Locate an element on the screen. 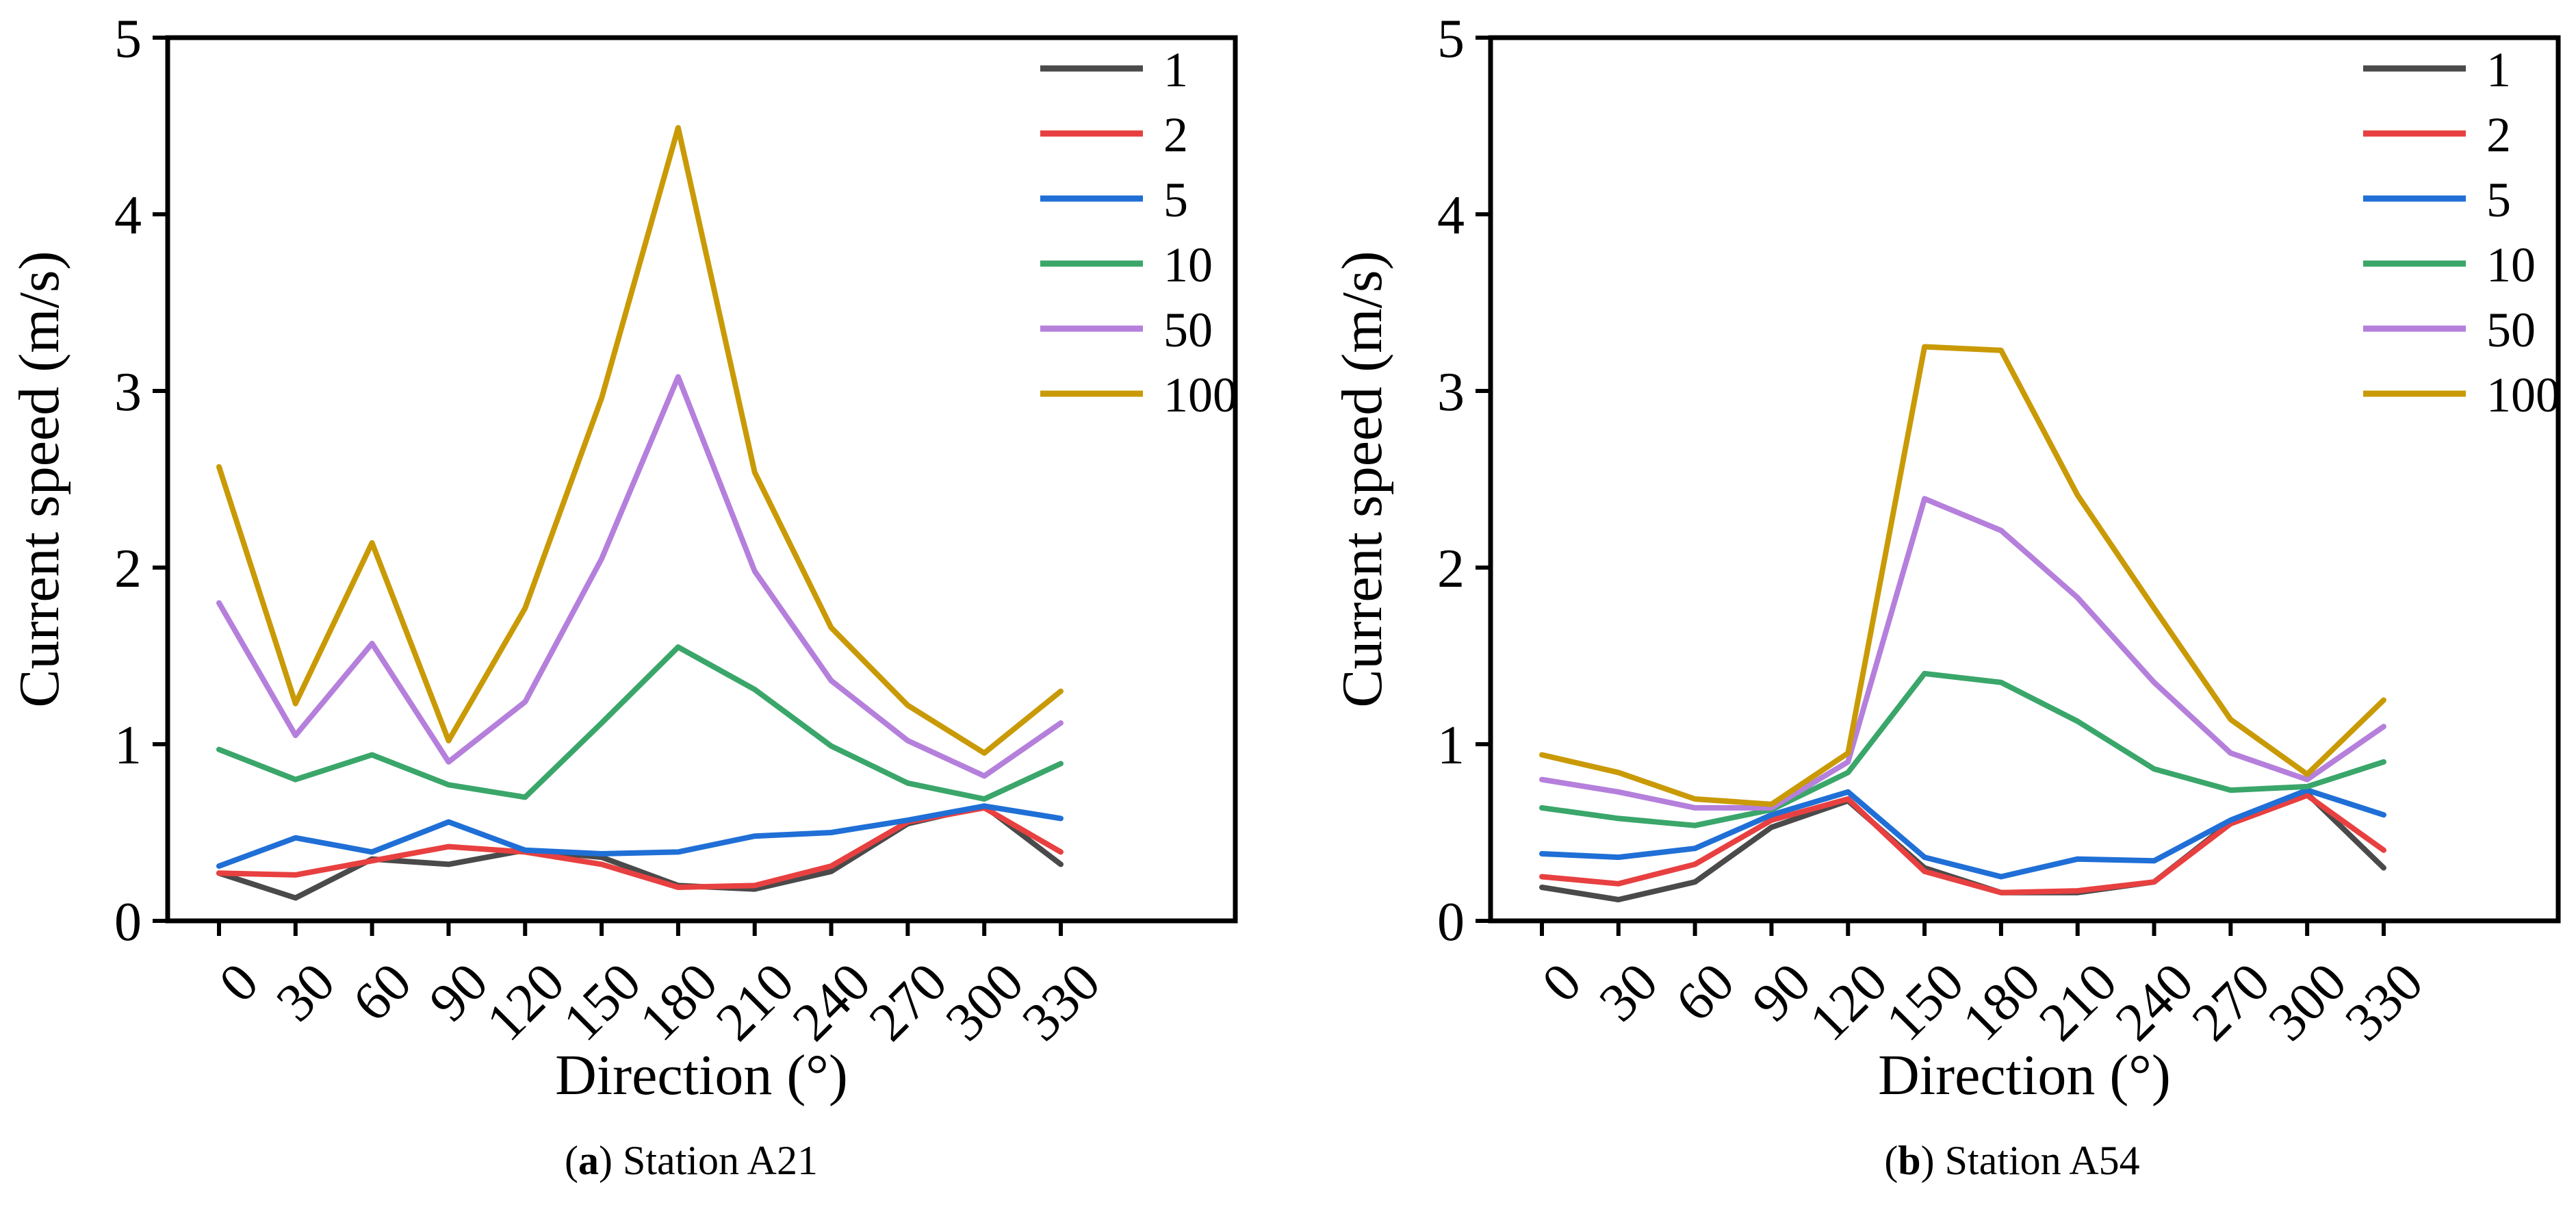 This screenshot has width=2576, height=1218. caption-text: Station A21 is located at coordinates (715, 1160).